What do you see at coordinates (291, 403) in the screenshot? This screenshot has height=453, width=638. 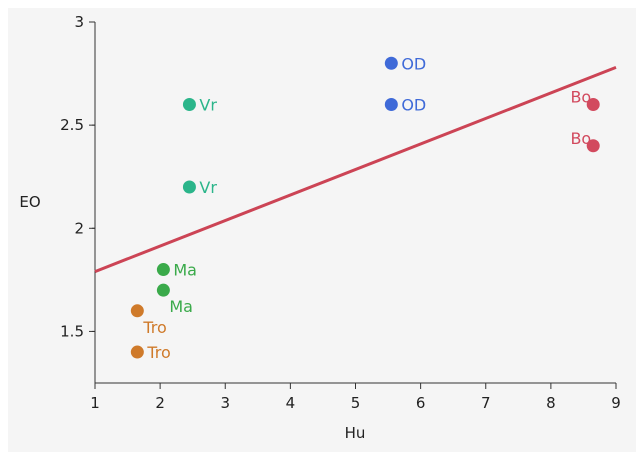 I see `x-tick-label: 4` at bounding box center [291, 403].